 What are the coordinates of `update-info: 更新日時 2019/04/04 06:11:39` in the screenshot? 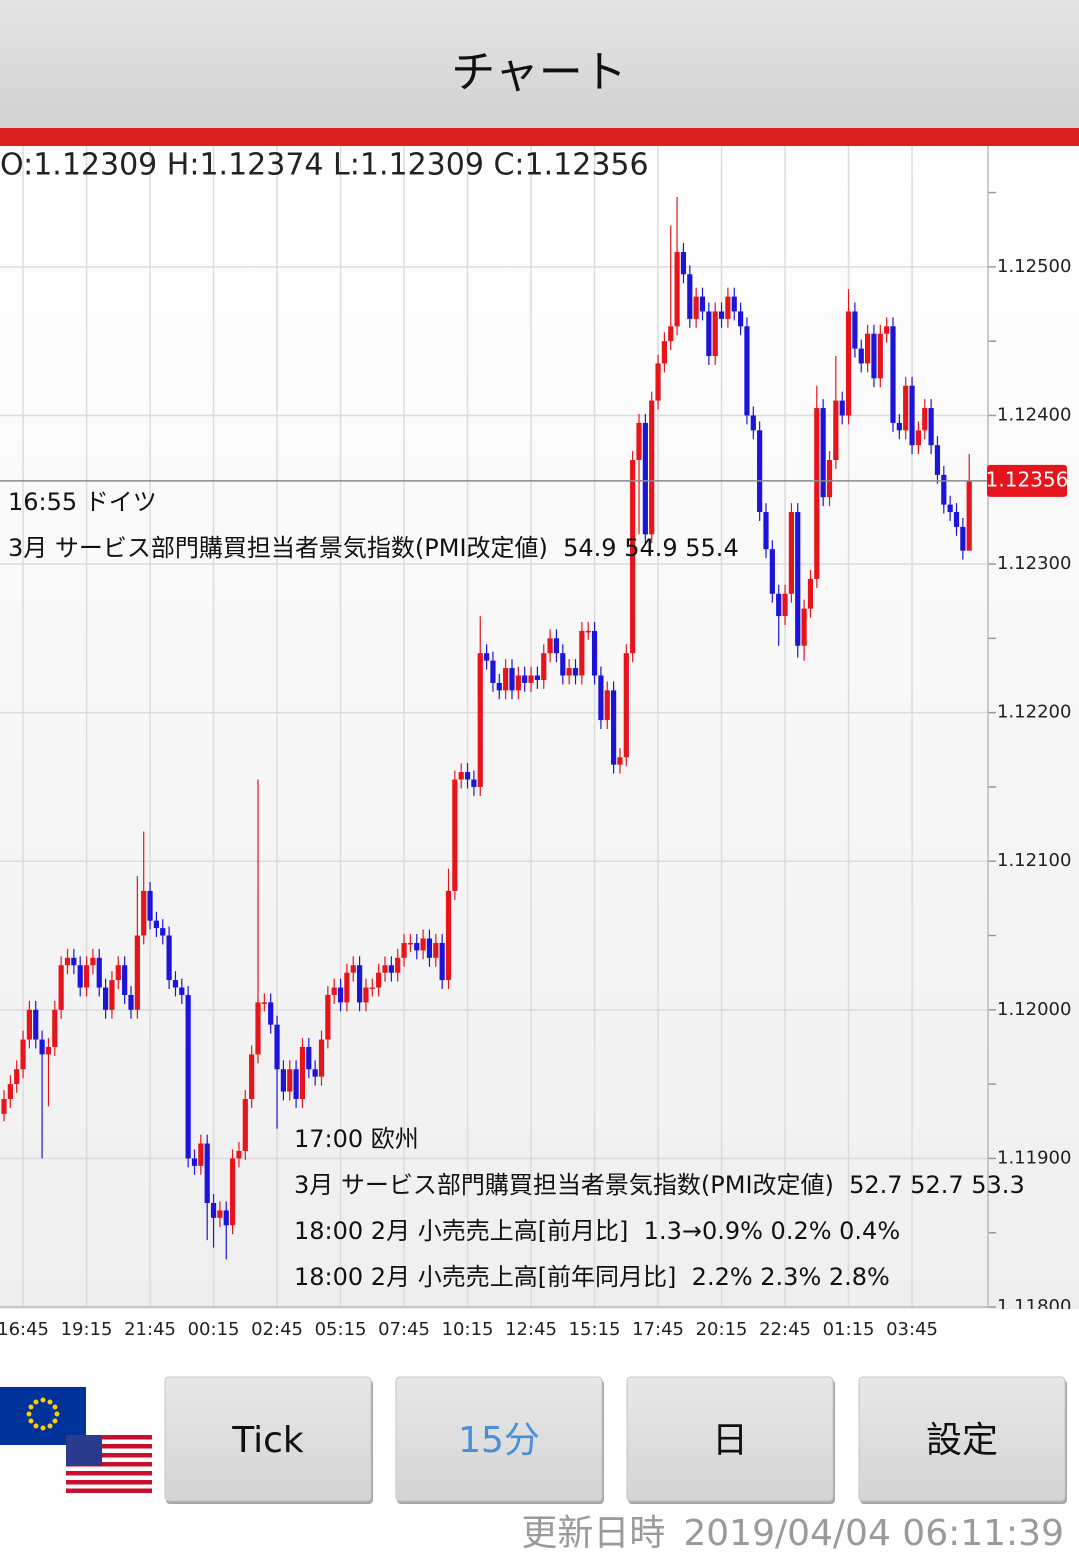 It's located at (792, 1533).